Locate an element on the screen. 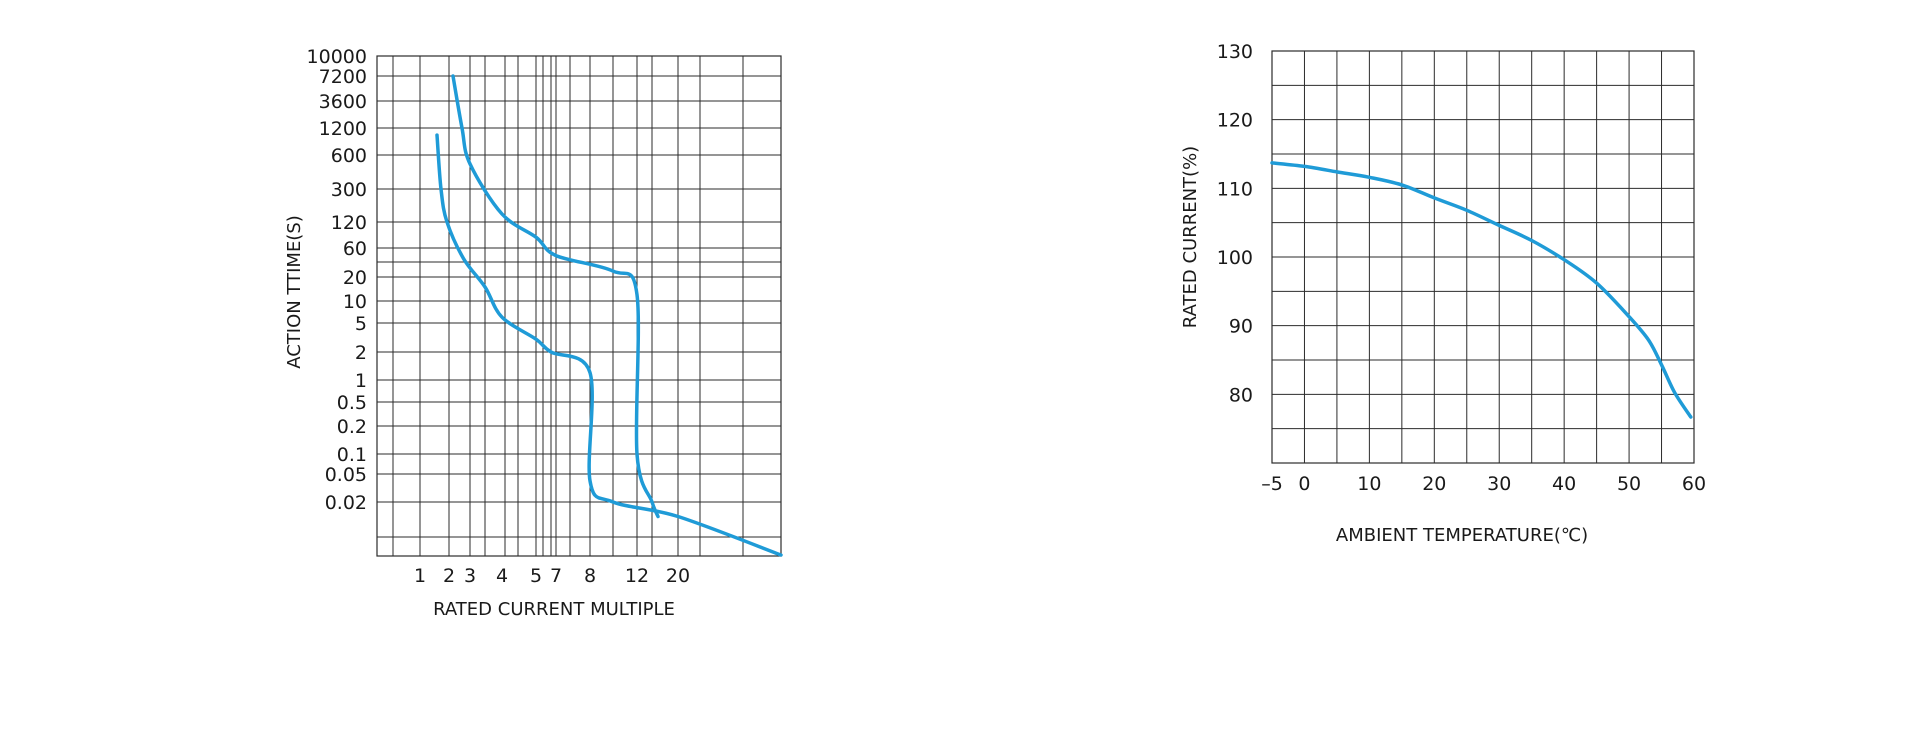 The width and height of the screenshot is (1930, 737). trip-chart-x-ticks: 1 2 3 4 5 7 8 12 20 is located at coordinates (552, 576).